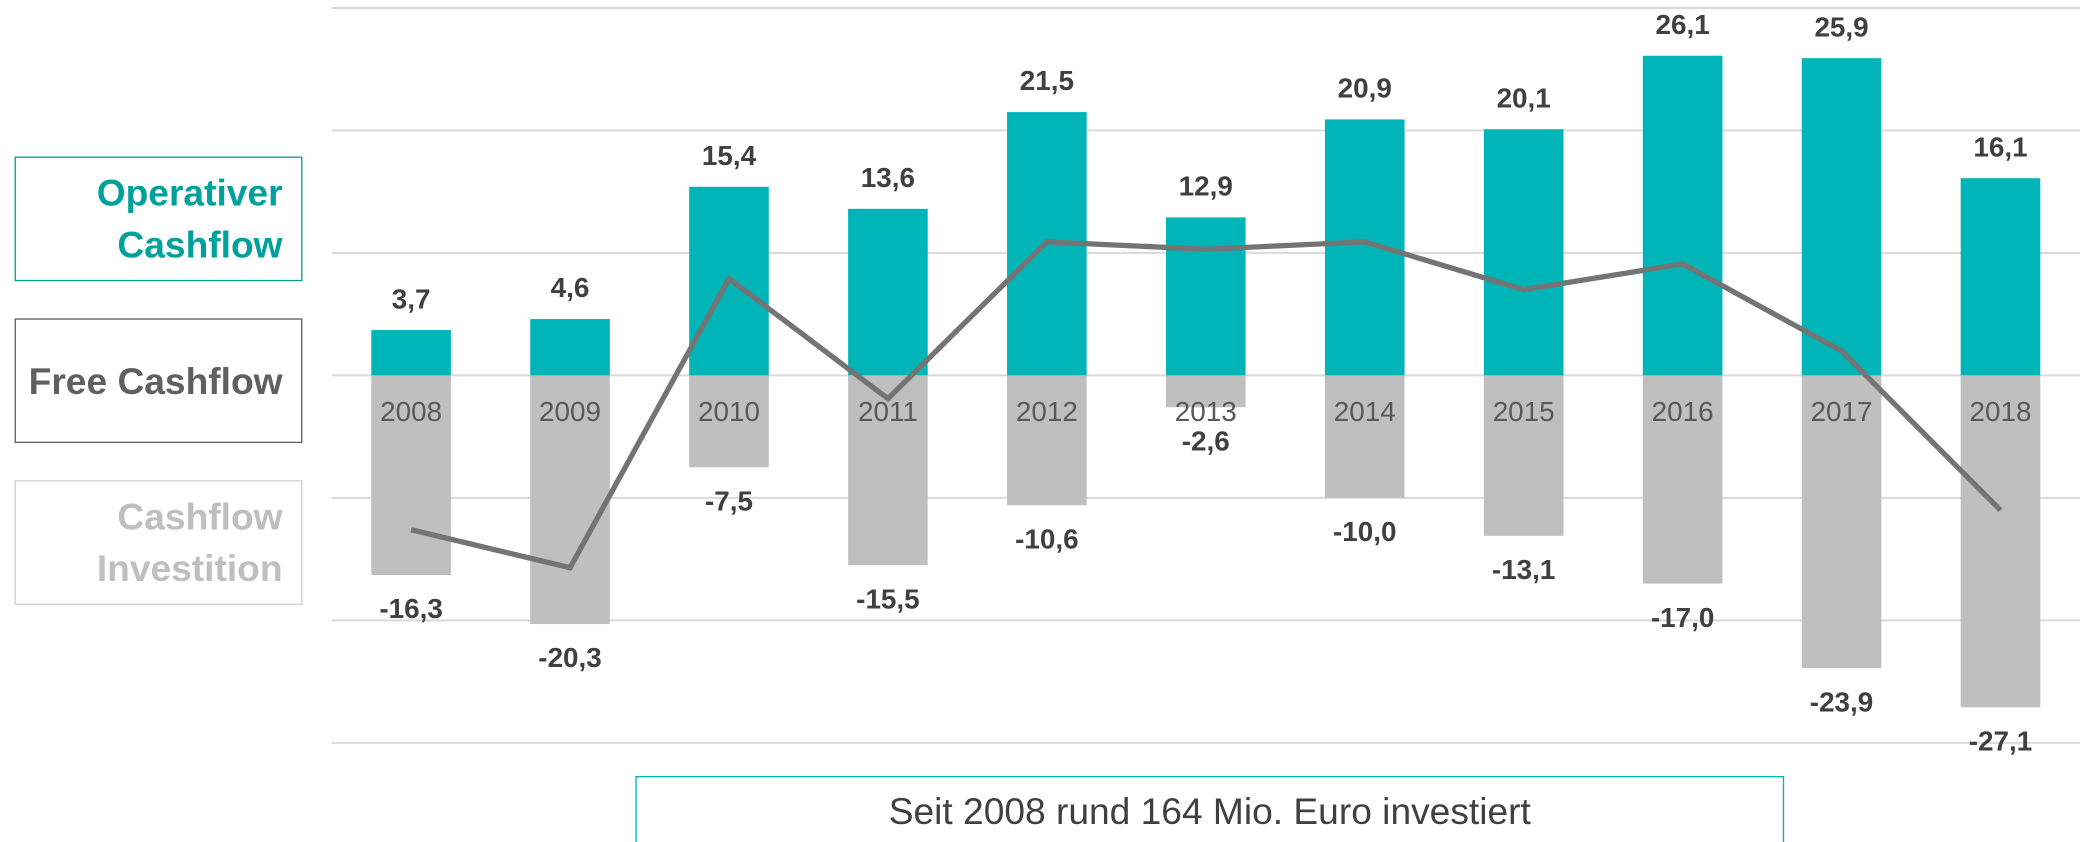 This screenshot has height=842, width=2080. Describe the element at coordinates (158, 219) in the screenshot. I see `legend-entry: Operativer Cashflow` at that location.